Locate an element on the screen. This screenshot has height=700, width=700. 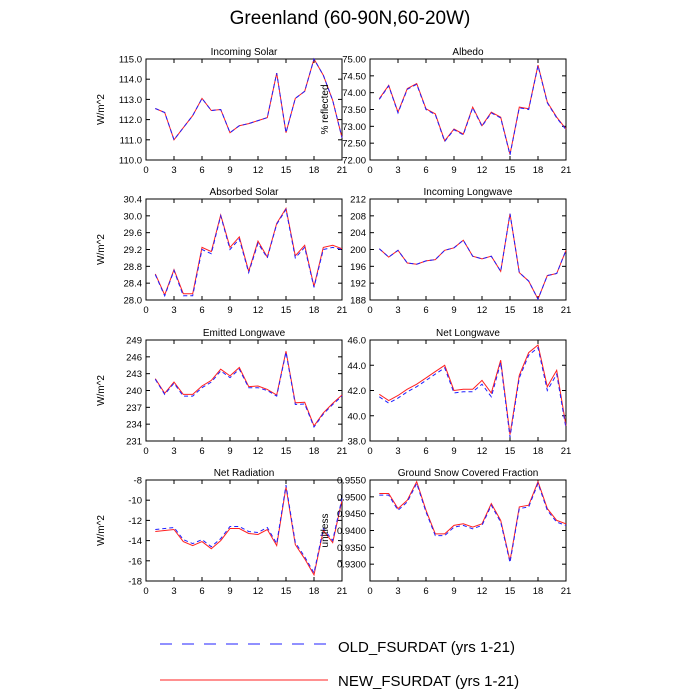
y-tick-label: 240 is located at coordinates (134, 391).